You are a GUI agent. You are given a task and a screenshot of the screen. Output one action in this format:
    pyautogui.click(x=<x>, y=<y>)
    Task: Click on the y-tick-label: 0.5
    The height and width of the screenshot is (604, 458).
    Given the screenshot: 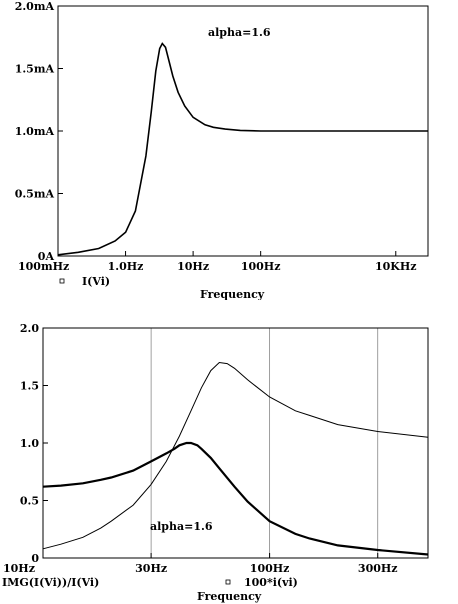 What is the action you would take?
    pyautogui.click(x=29, y=501)
    